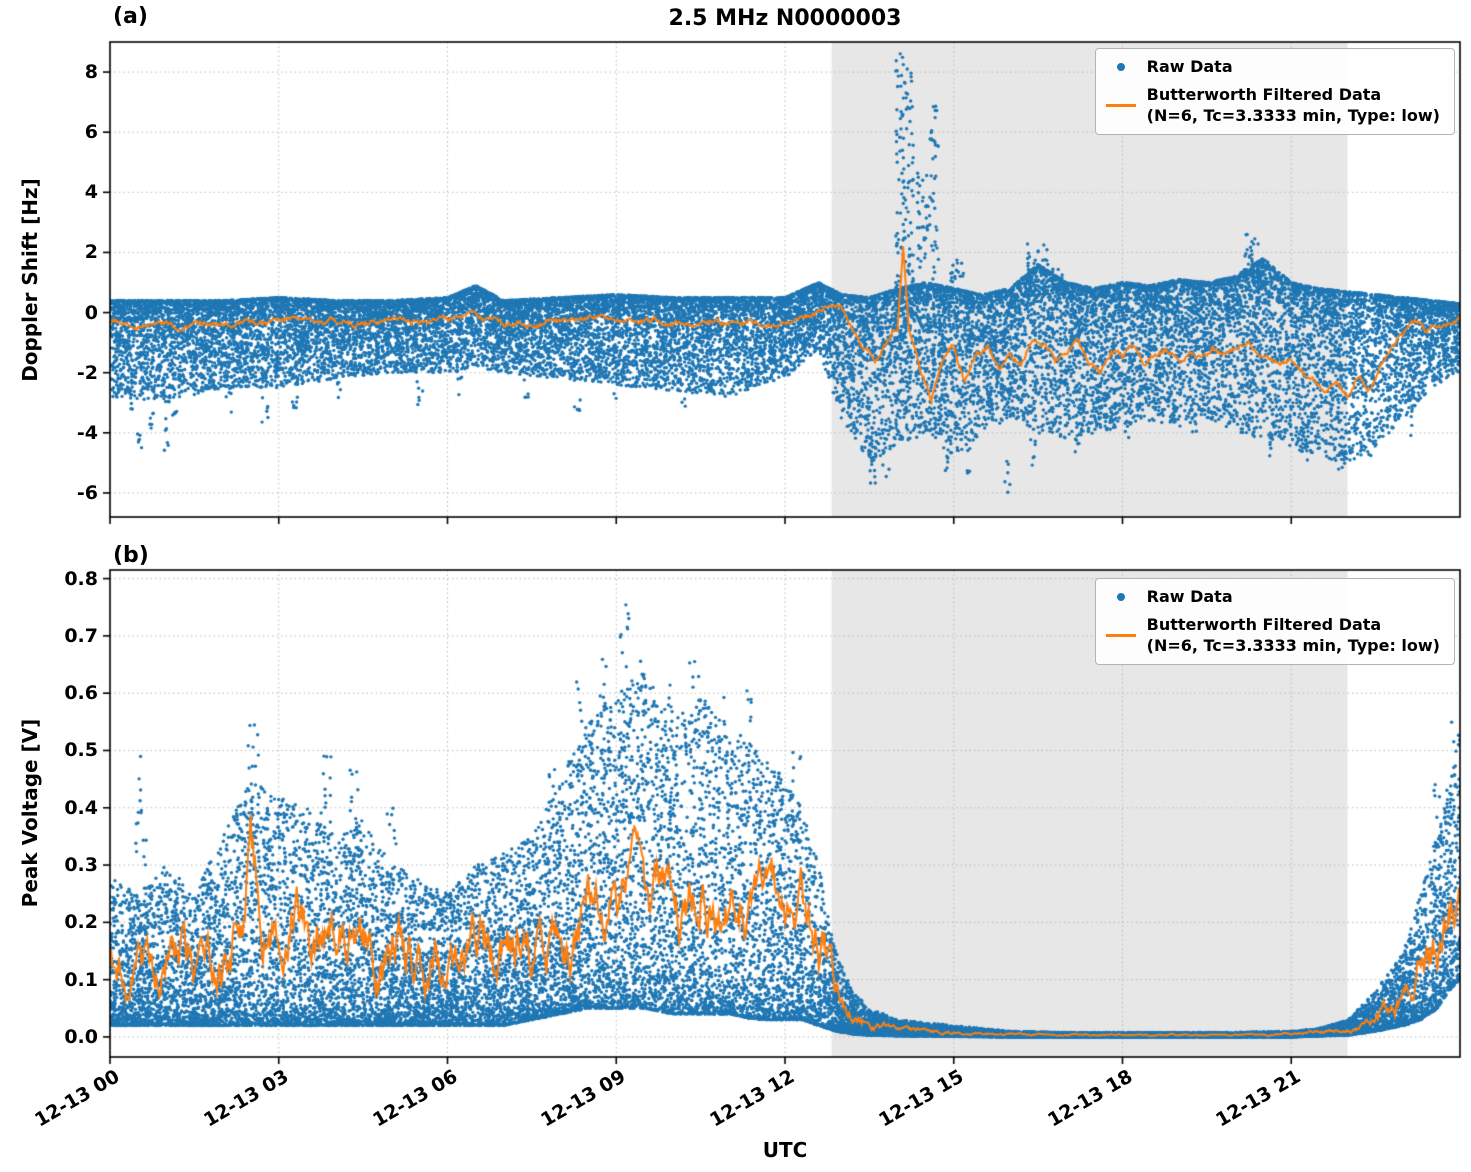  What do you see at coordinates (81, 979) in the screenshot?
I see `y-tick-label: 0.1` at bounding box center [81, 979].